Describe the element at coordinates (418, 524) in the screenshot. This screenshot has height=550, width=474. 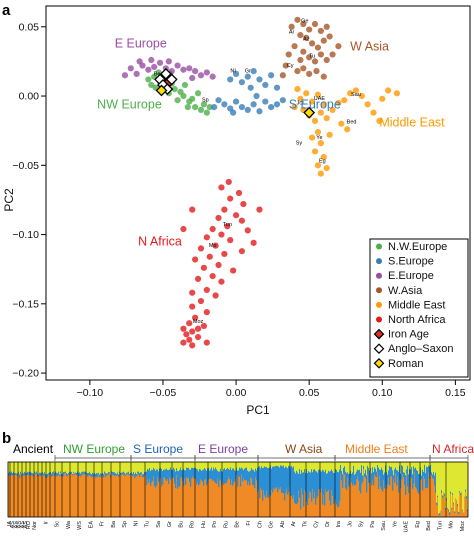
I see `population-tick-label: Eg` at that location.